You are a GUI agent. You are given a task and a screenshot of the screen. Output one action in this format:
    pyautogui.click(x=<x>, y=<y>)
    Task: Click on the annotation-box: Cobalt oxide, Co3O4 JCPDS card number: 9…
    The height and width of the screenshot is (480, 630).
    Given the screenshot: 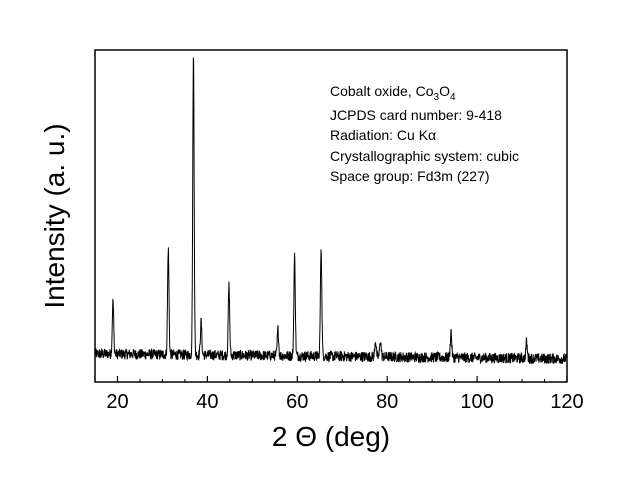 What is the action you would take?
    pyautogui.click(x=424, y=133)
    